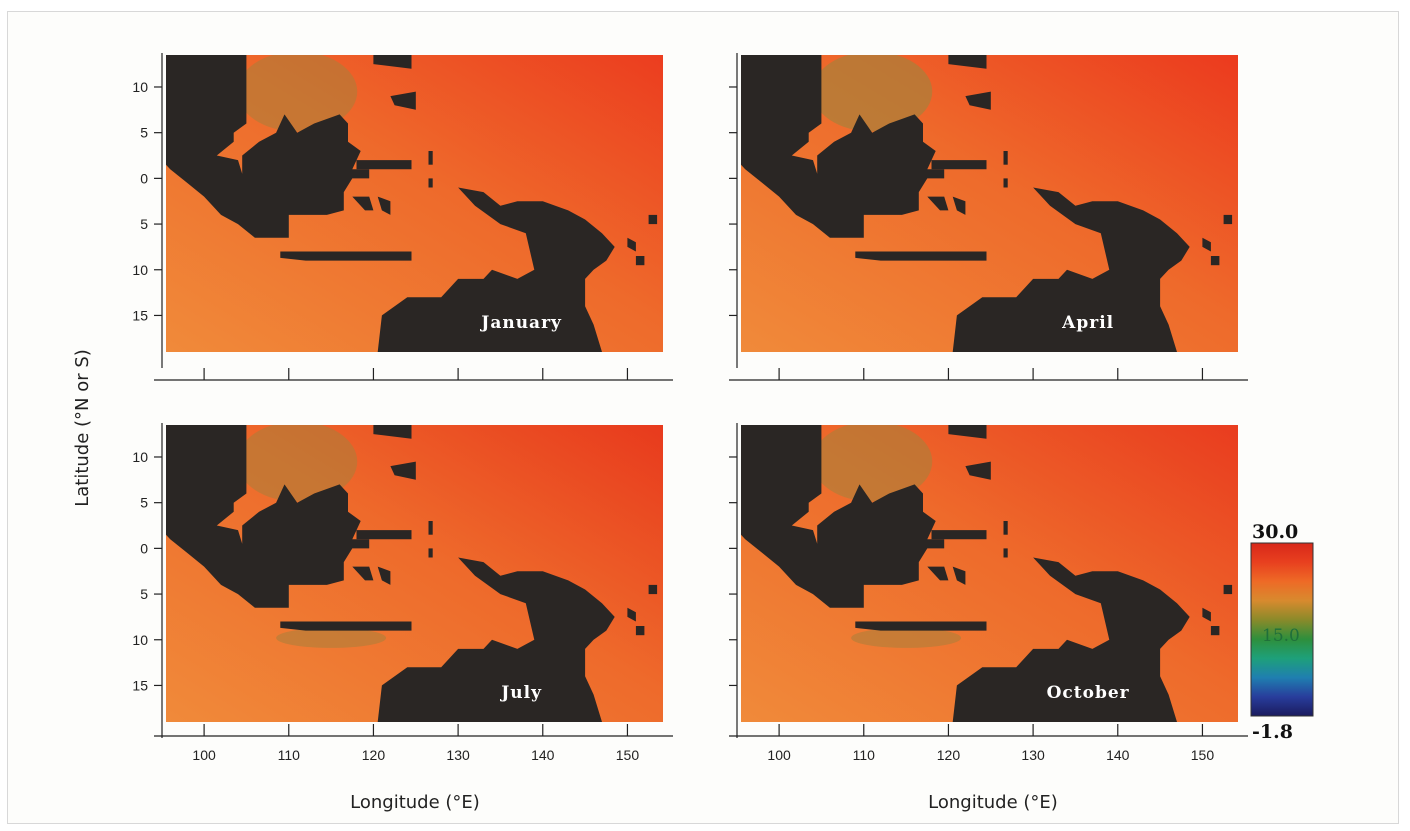 The height and width of the screenshot is (831, 1410). Describe the element at coordinates (1272, 732) in the screenshot. I see `colorbar-min-label: -1.8` at that location.